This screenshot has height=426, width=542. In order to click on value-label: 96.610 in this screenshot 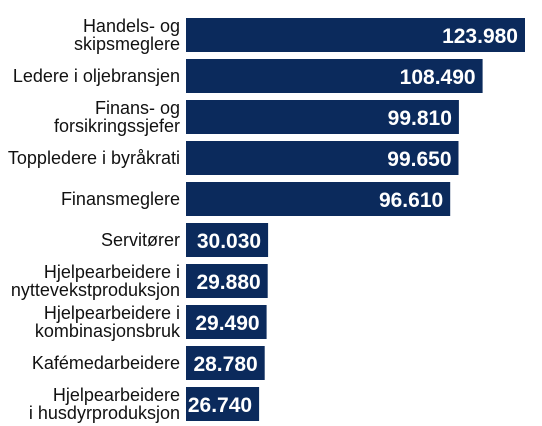, I will do `click(411, 200)`.